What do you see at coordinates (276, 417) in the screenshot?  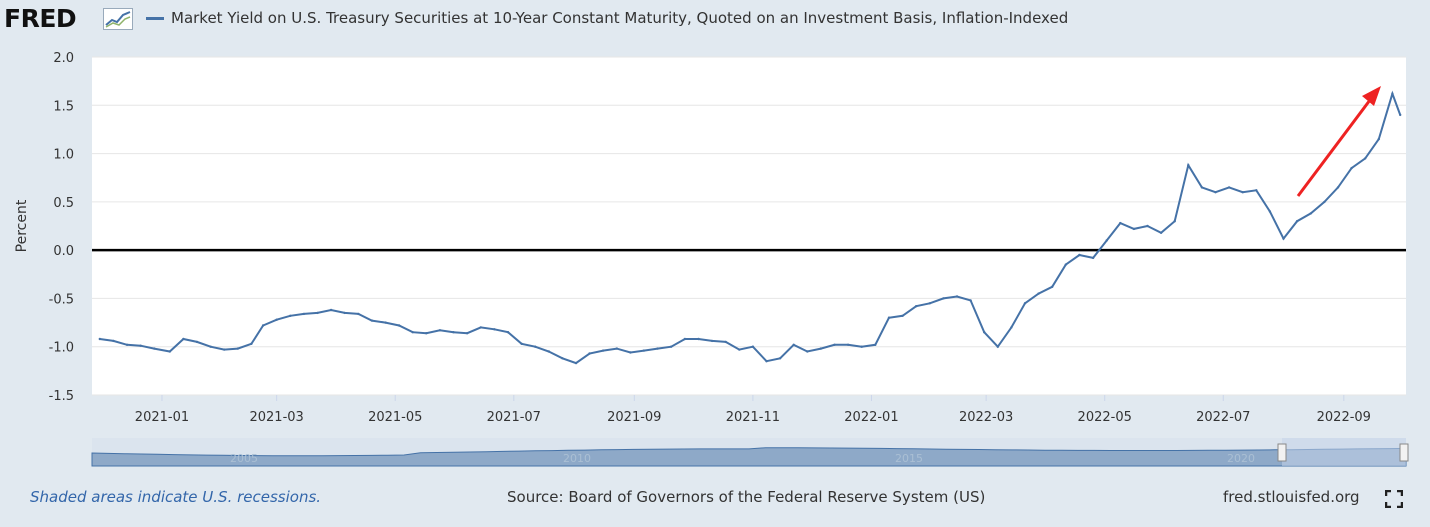 I see `x-tick-label: 2021-03` at bounding box center [276, 417].